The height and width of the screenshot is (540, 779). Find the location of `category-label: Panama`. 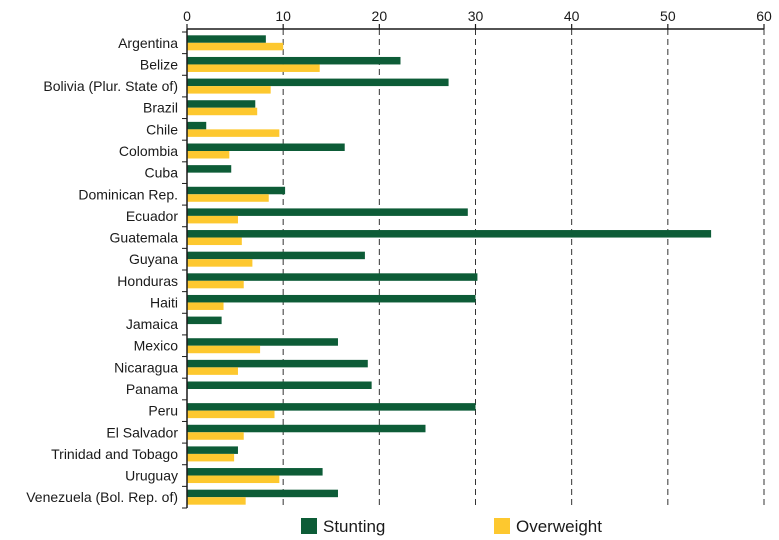

category-label: Panama is located at coordinates (152, 389).